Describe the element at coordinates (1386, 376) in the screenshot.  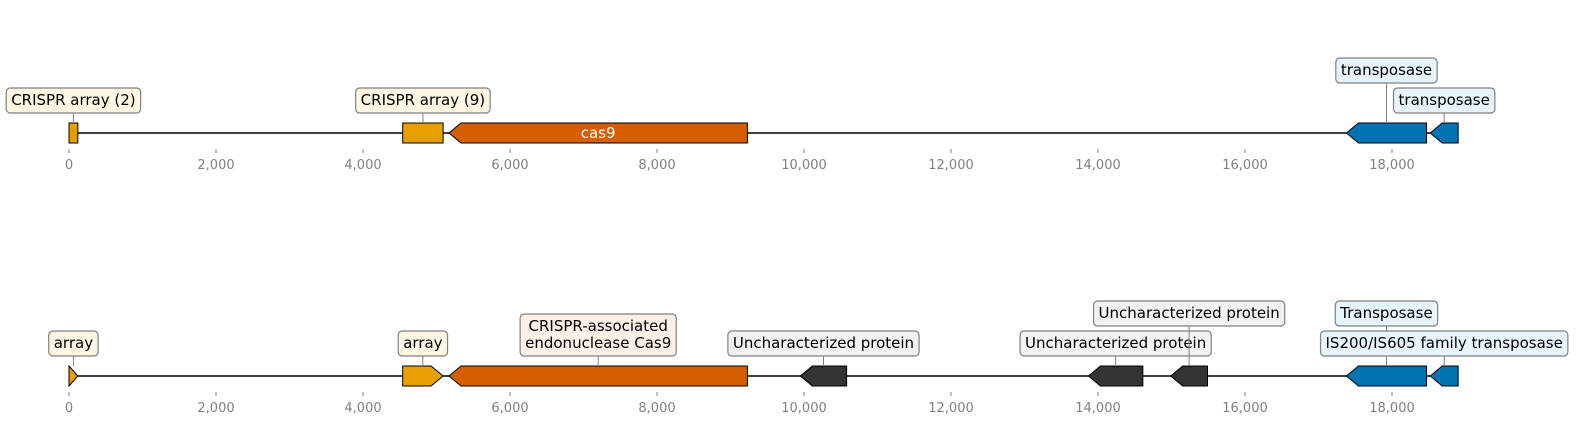
I see `transposase-3-feature` at that location.